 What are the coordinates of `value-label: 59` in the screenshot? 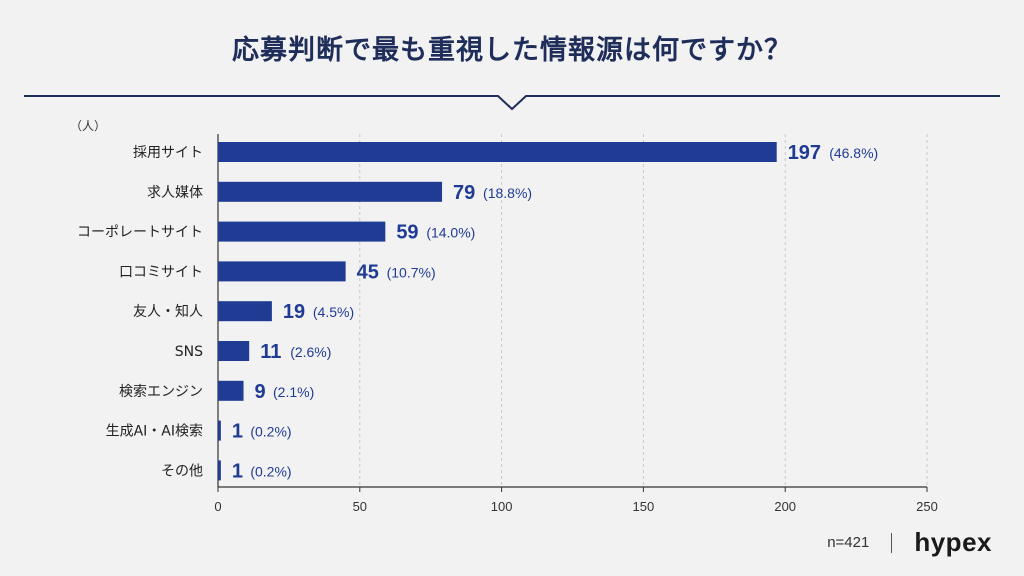 It's located at (407, 233).